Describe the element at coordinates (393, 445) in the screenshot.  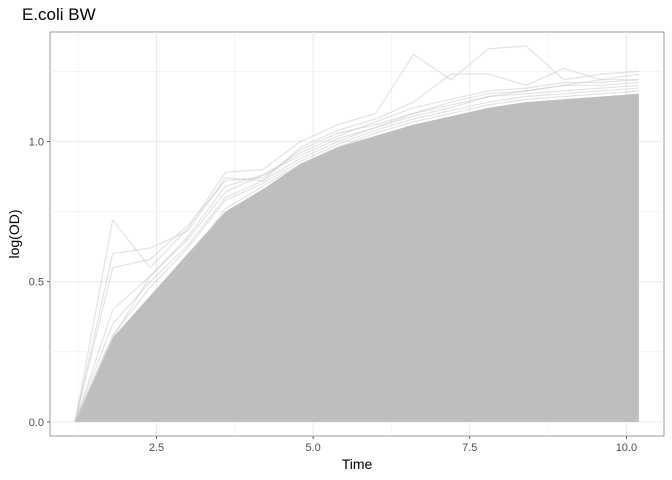
I see `x-axis-ticks: 2.5 5.0 7.5 10.0` at that location.